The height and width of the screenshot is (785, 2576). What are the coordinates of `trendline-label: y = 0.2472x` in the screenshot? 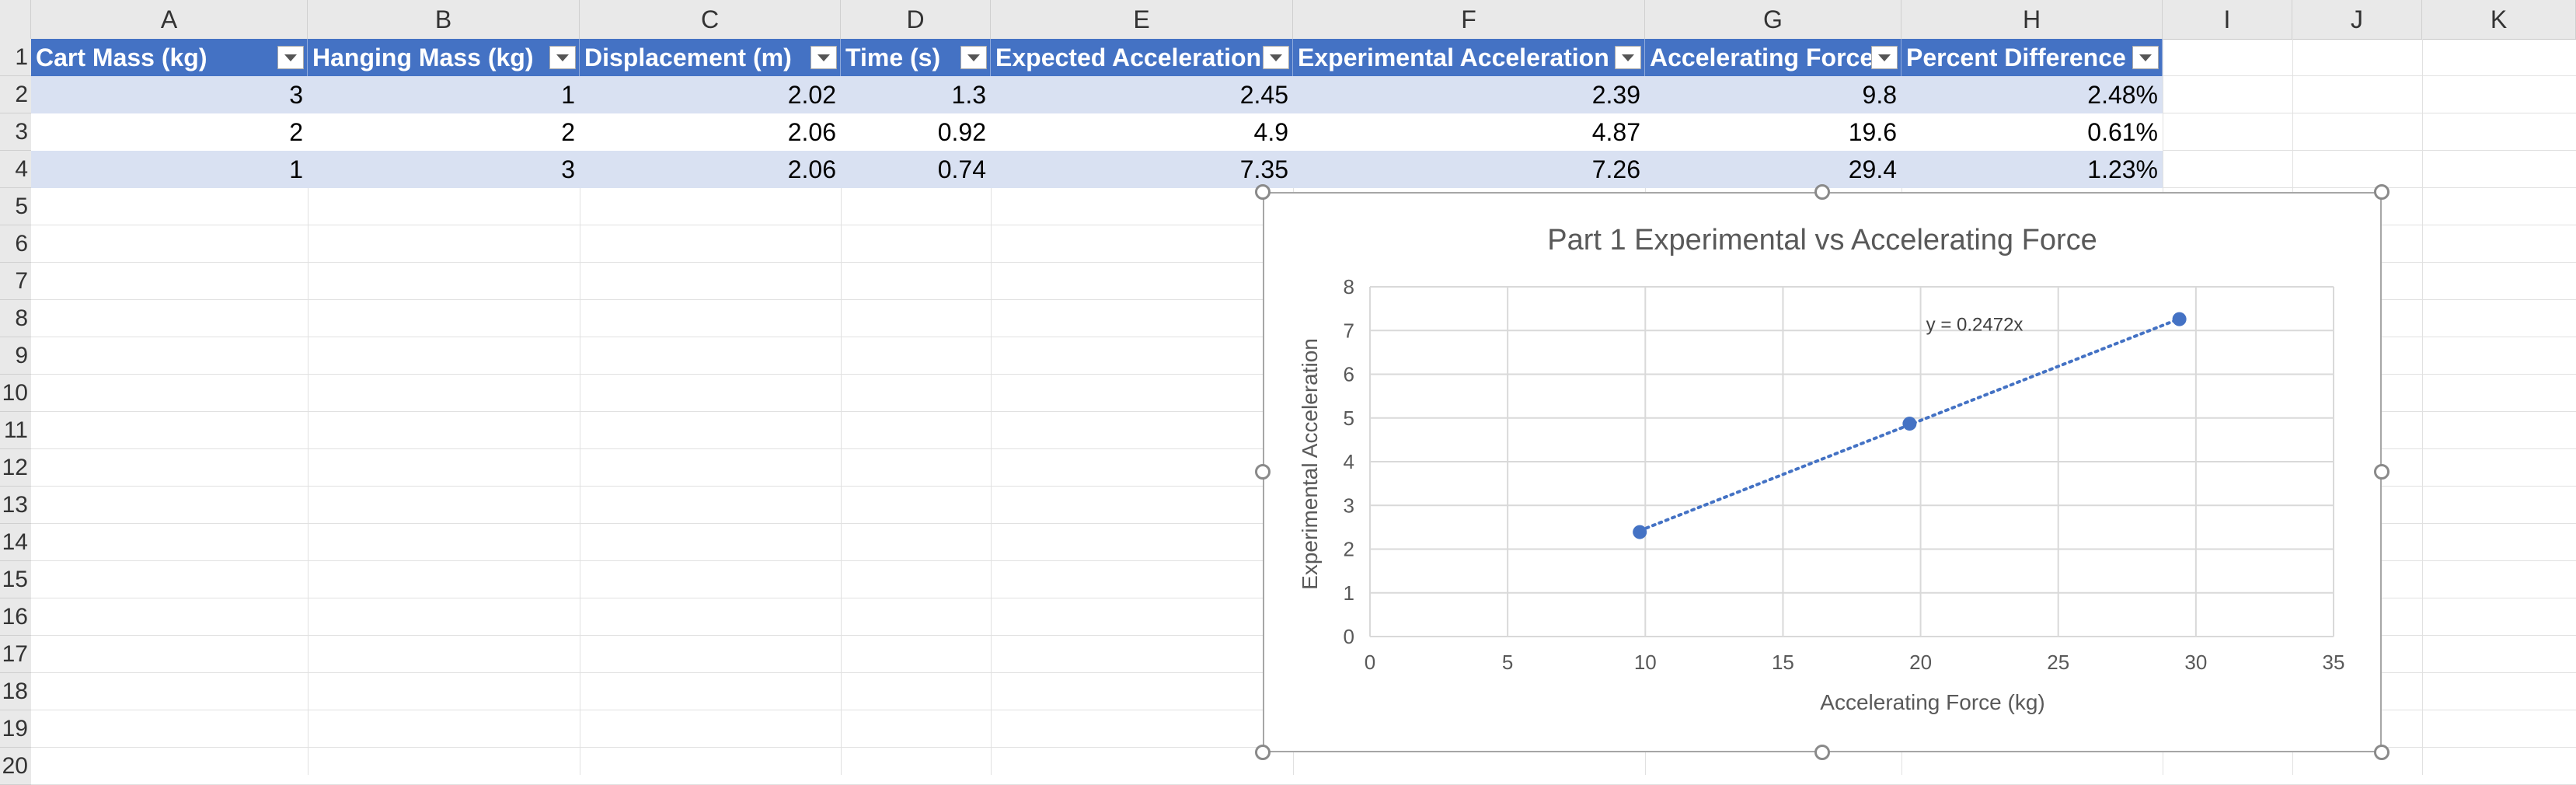 It's located at (1975, 324).